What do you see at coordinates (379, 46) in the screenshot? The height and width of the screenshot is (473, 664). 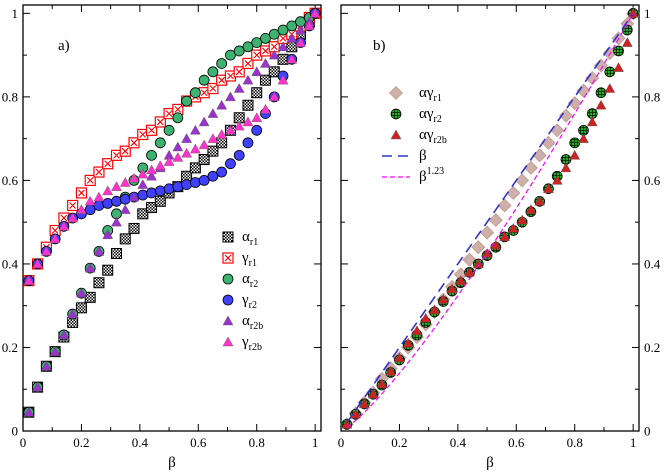 I see `panel-b-label: b)` at bounding box center [379, 46].